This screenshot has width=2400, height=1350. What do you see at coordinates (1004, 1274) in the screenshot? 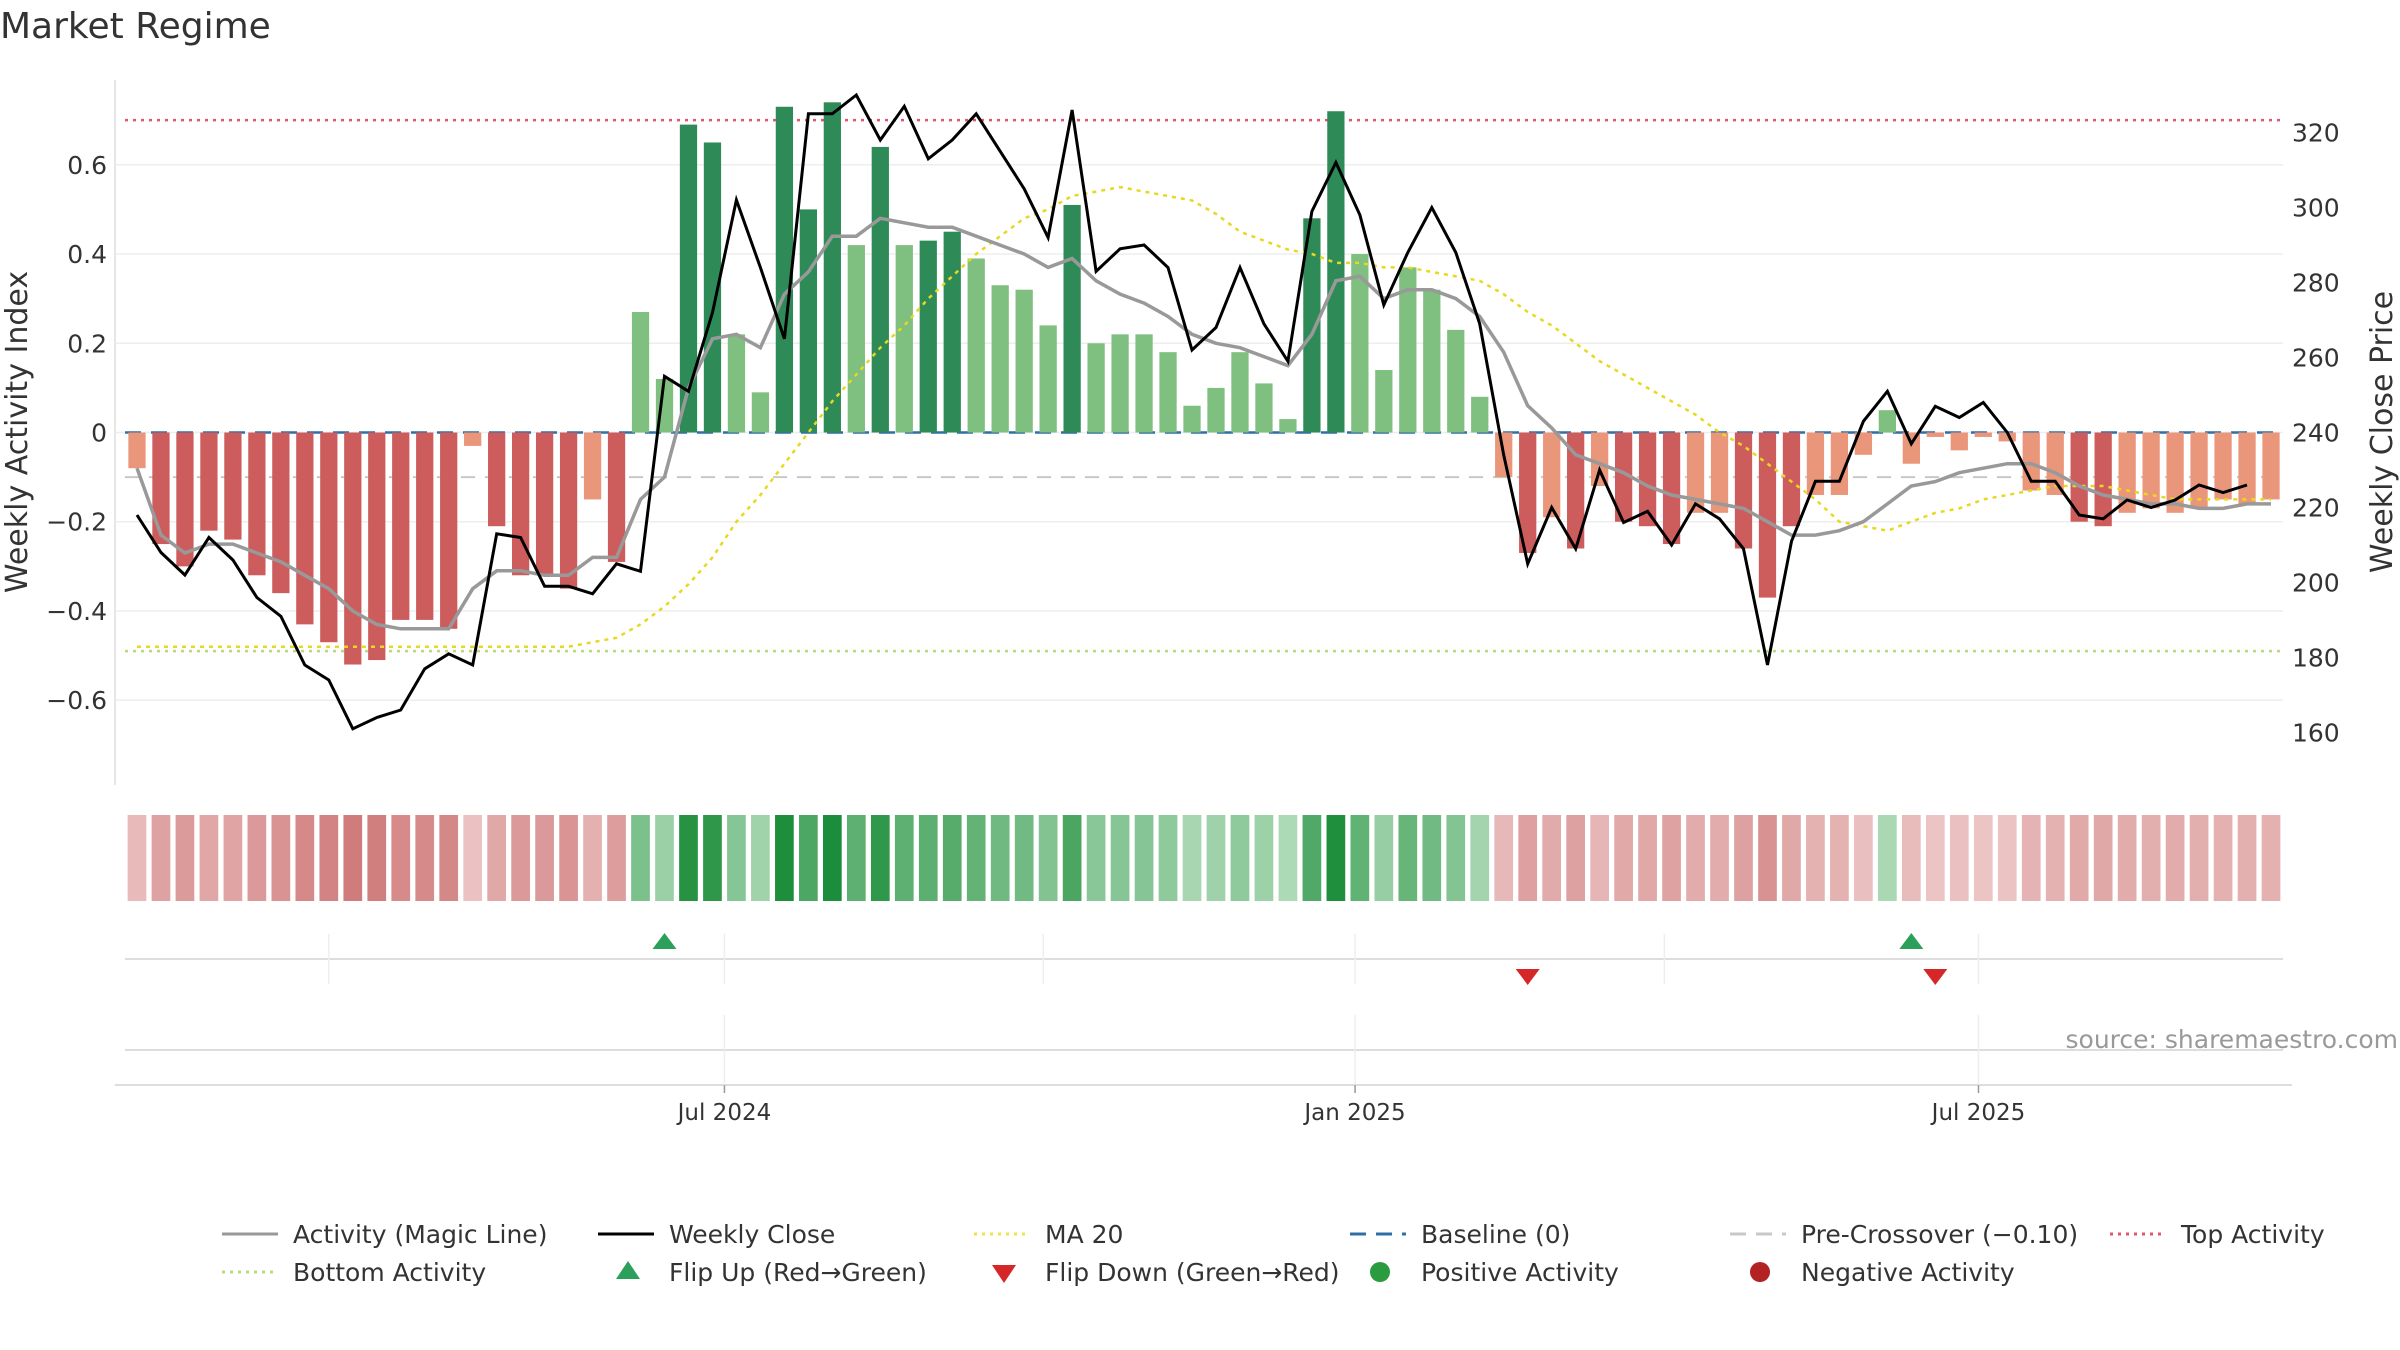
I see `legend-swatch` at bounding box center [1004, 1274].